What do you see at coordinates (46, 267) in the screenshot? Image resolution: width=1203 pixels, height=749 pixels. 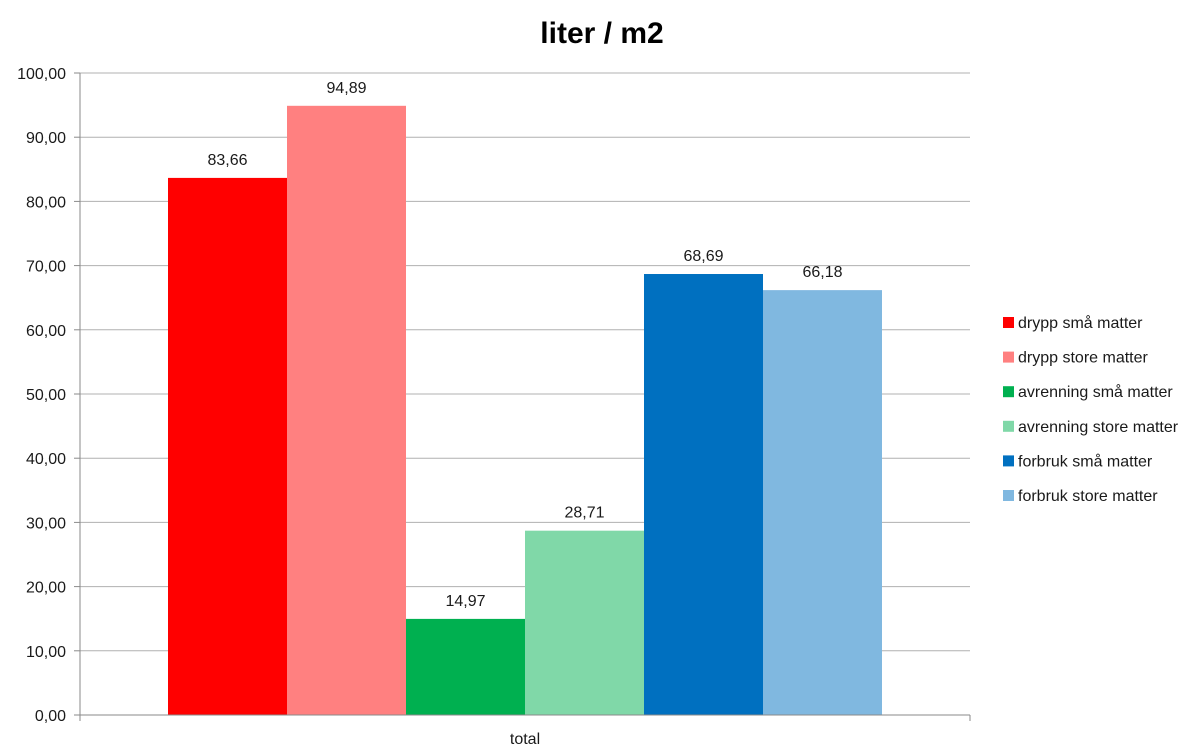 I see `y-tick-label: 70,00` at bounding box center [46, 267].